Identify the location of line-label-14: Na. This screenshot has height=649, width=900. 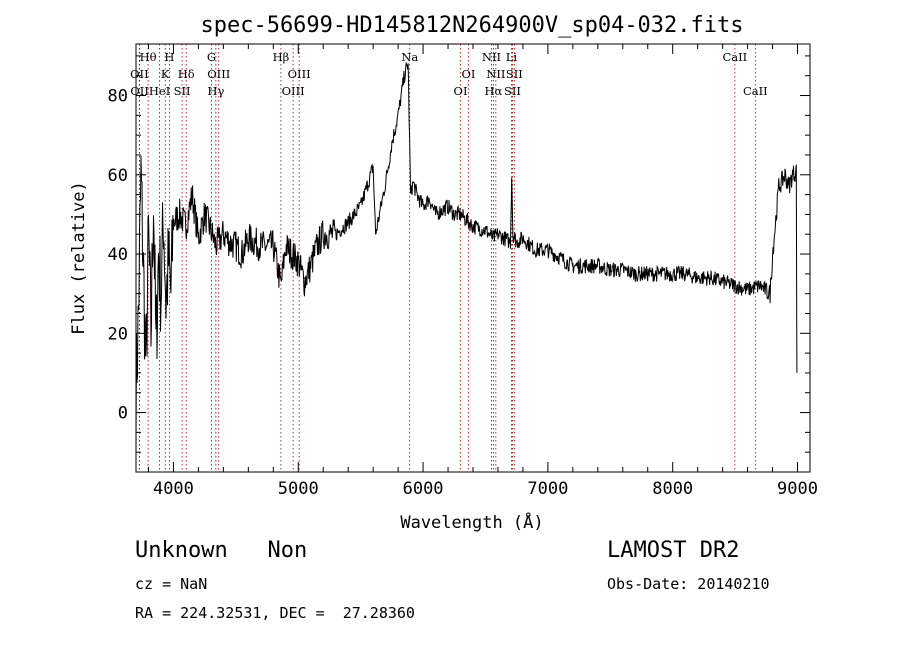
(409, 57).